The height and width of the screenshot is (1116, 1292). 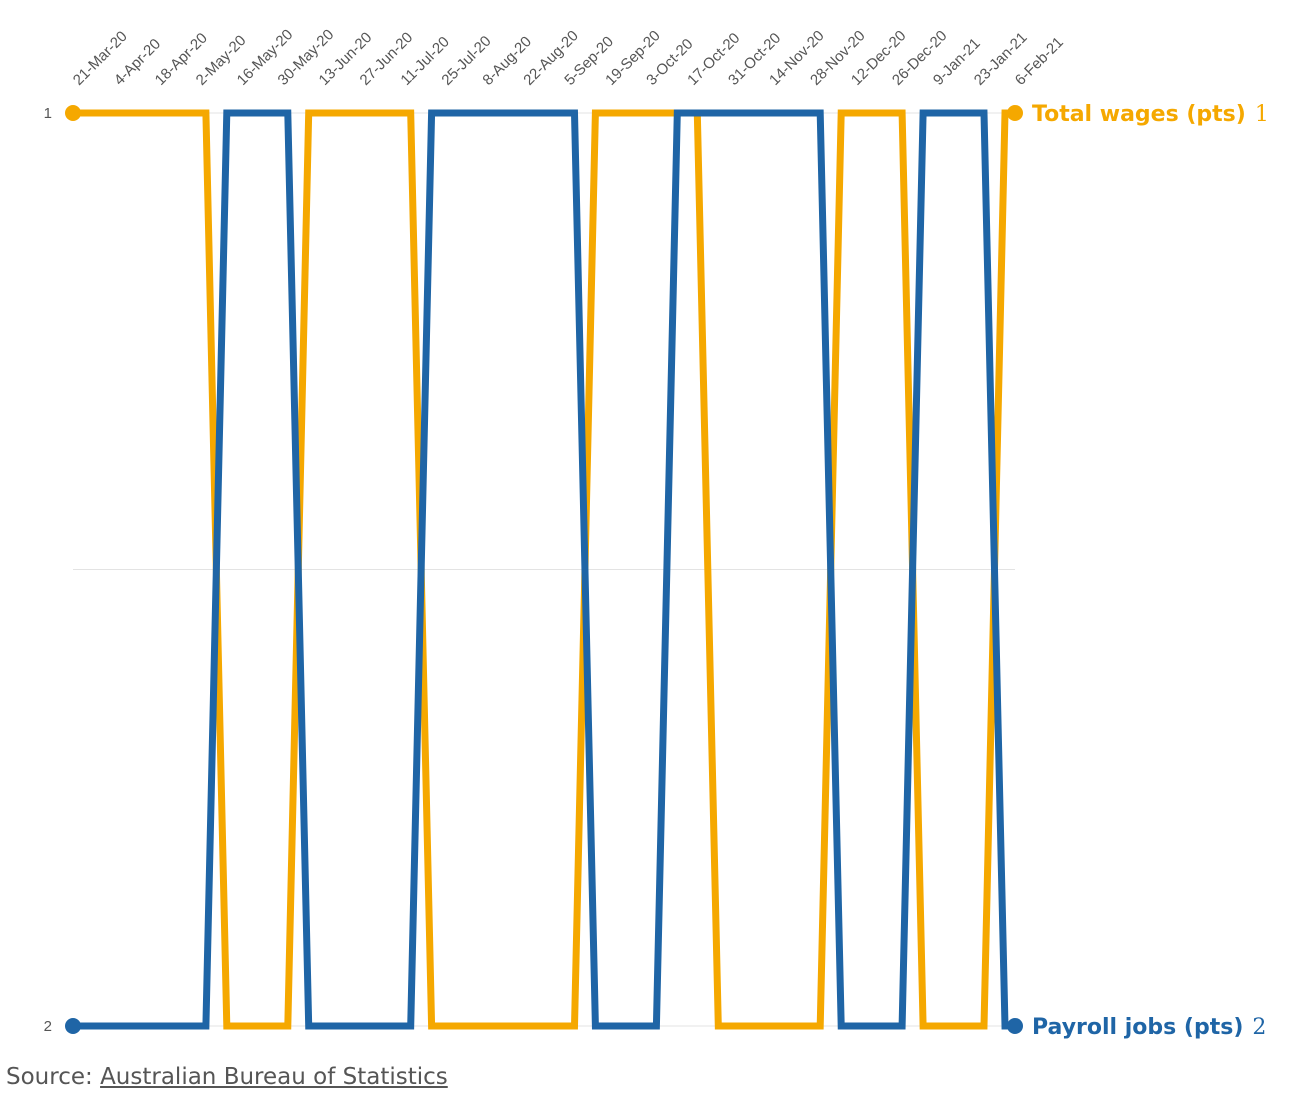 What do you see at coordinates (1259, 1027) in the screenshot?
I see `series-end-value: 2` at bounding box center [1259, 1027].